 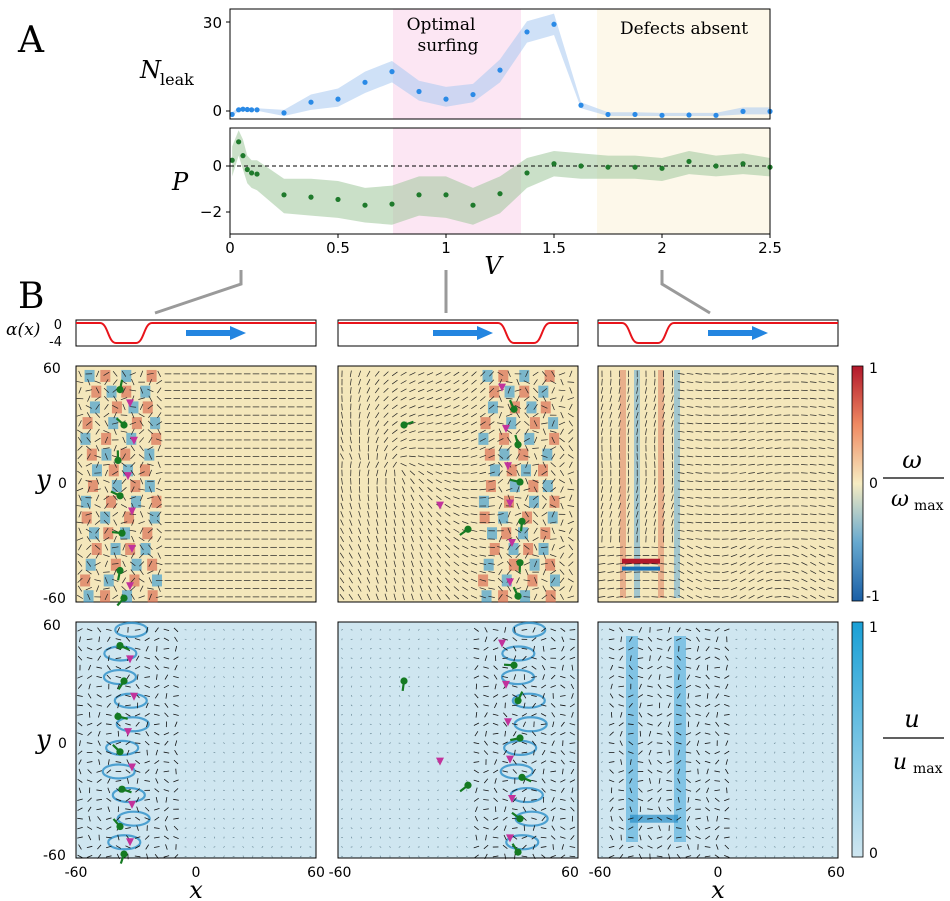 I want to click on velocity-colorbar: 1 0 u u max, so click(x=897, y=741).